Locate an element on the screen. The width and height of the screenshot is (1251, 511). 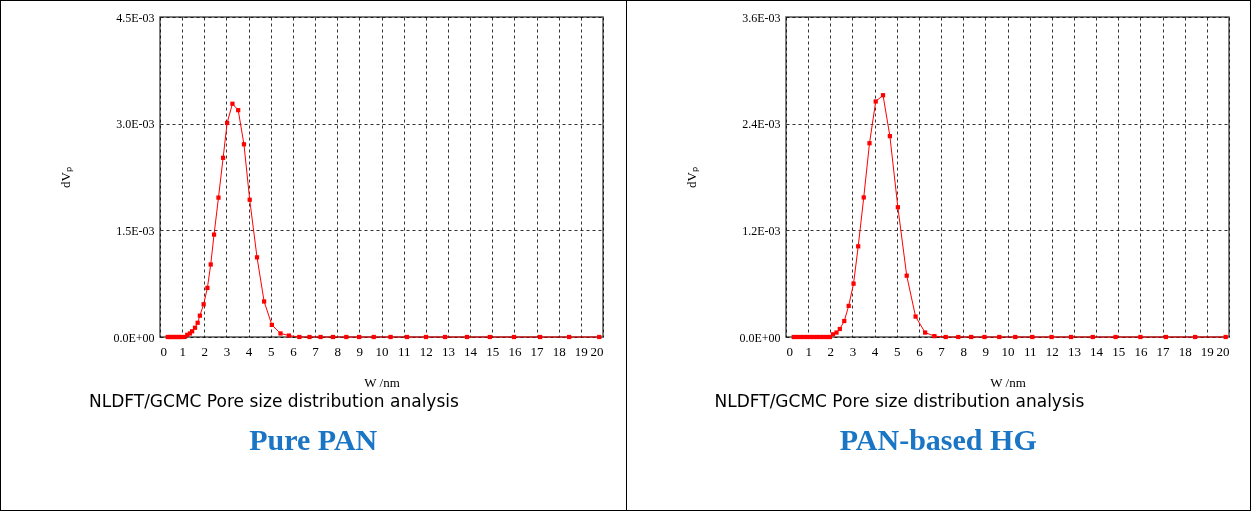
y-tick-label: 4.5E-03 is located at coordinates (135, 17).